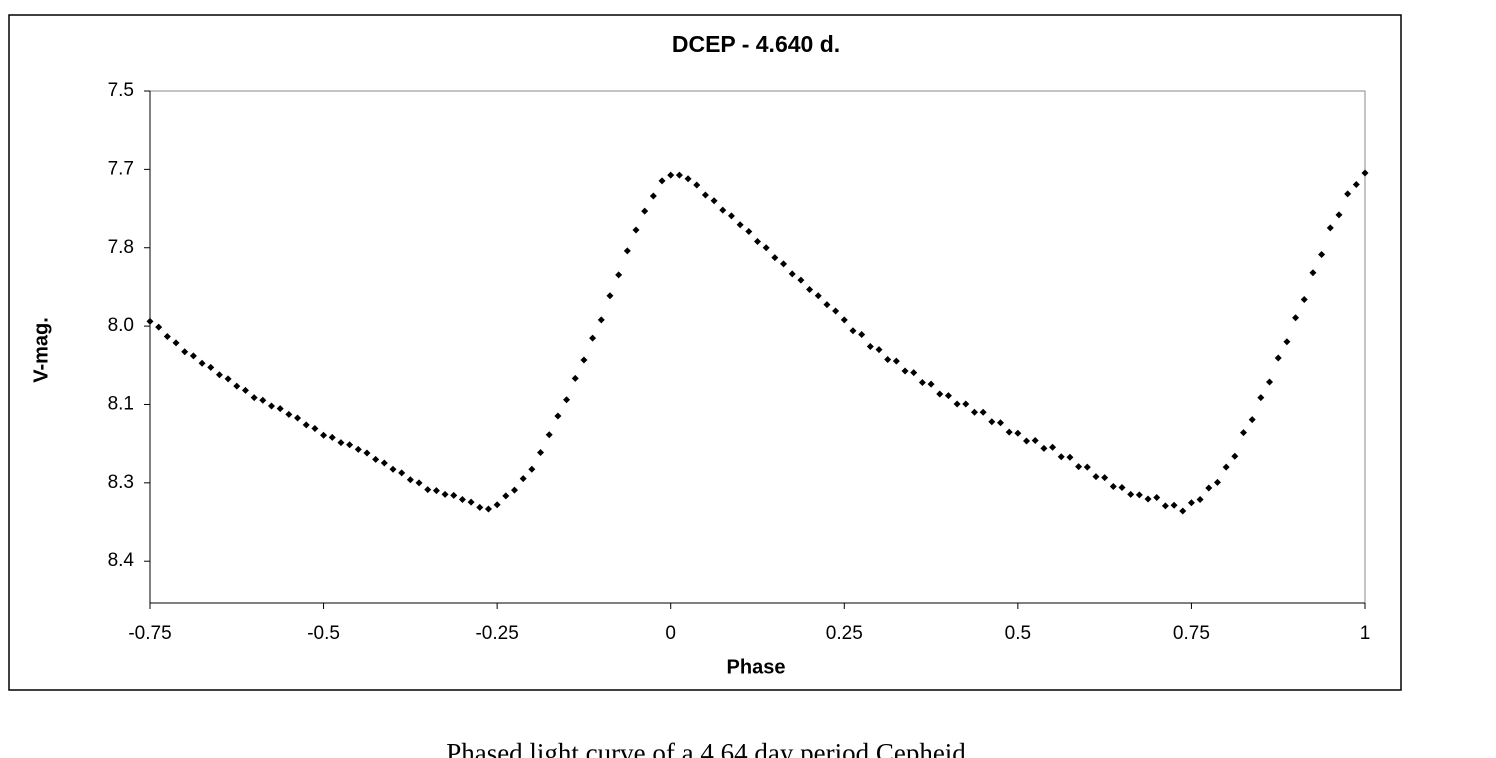 Image resolution: width=1496 pixels, height=758 pixels. What do you see at coordinates (121, 403) in the screenshot?
I see `y-tick-label: 8.1` at bounding box center [121, 403].